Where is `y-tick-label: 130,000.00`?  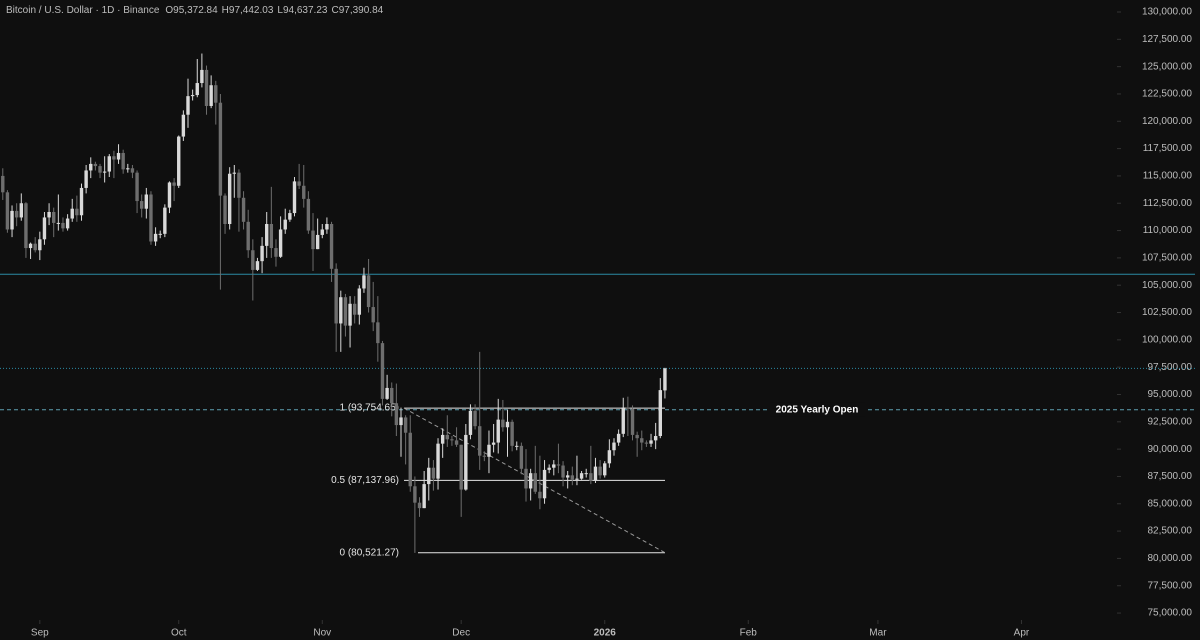 y-tick-label: 130,000.00 is located at coordinates (1167, 12).